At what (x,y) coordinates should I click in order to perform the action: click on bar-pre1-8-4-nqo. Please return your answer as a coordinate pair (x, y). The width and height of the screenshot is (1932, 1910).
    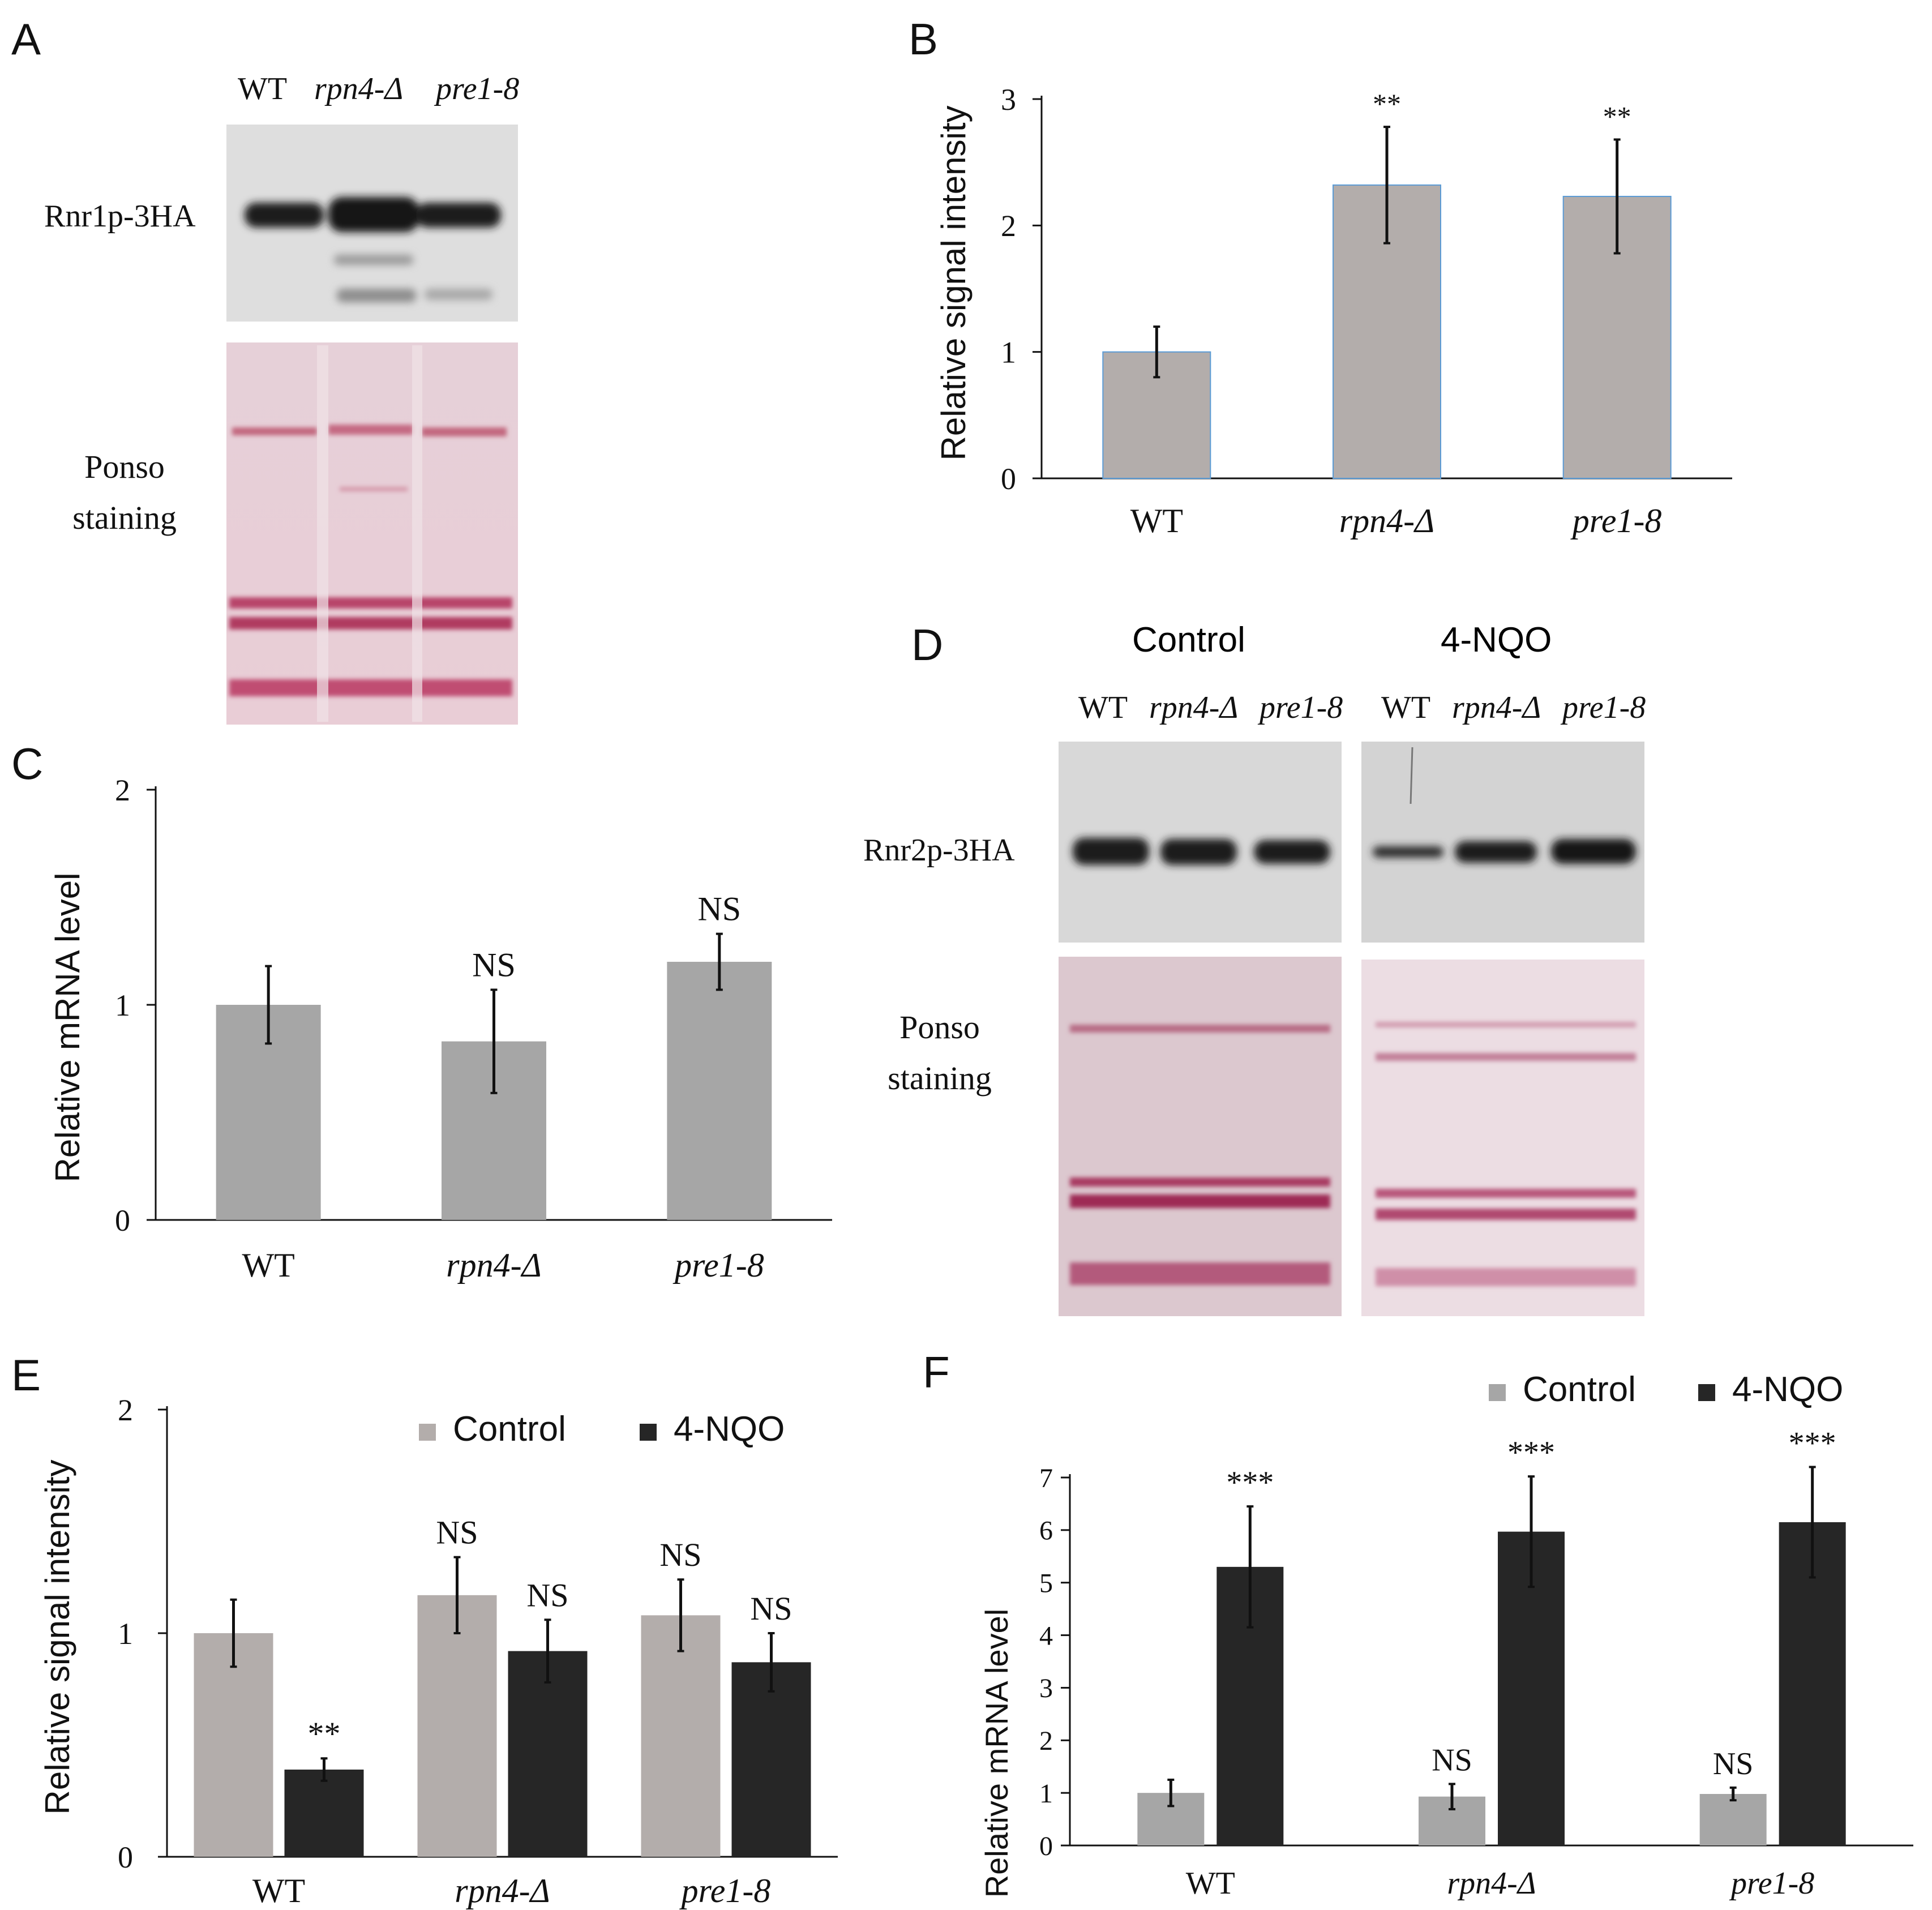
    Looking at the image, I should click on (771, 1759).